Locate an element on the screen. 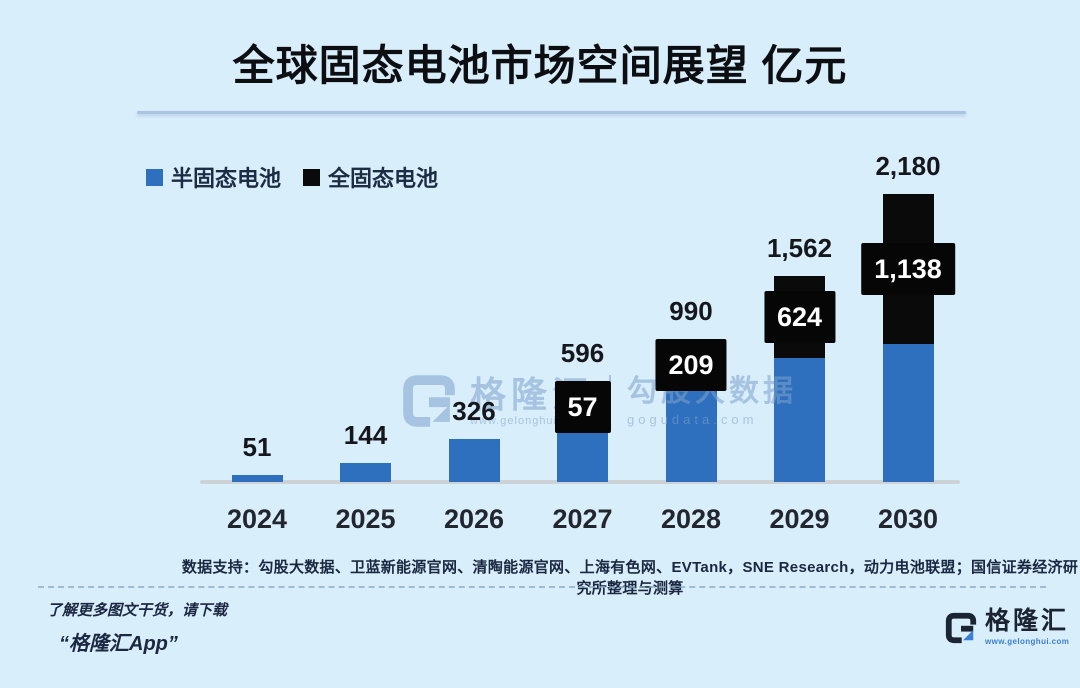  footer-logo-name: 格隆汇 is located at coordinates (1027, 621).